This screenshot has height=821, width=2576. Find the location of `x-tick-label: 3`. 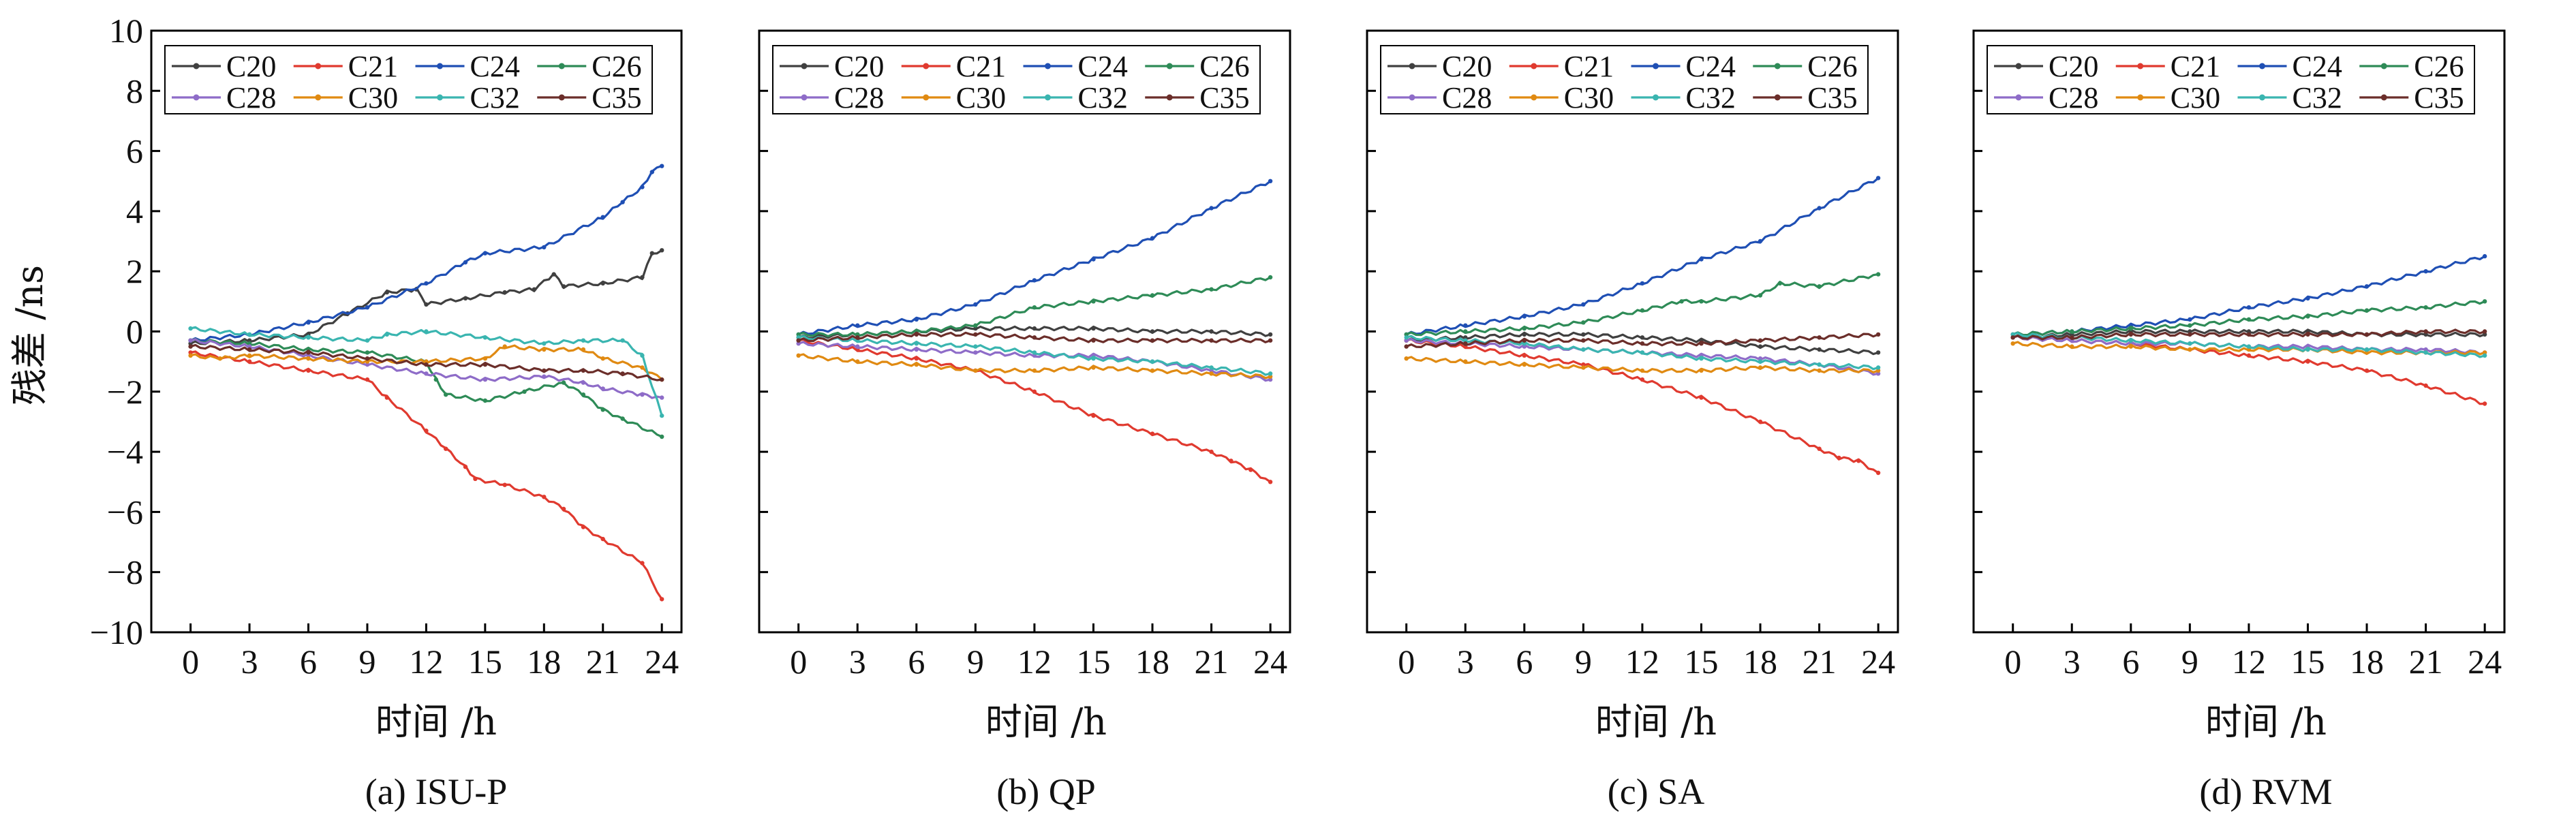

x-tick-label: 3 is located at coordinates (249, 662).